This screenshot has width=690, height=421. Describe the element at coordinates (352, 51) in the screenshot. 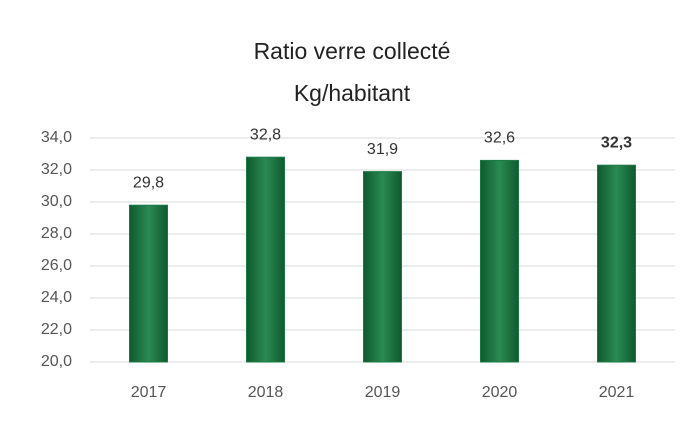

I see `chart-title: Ratio verre collecté` at that location.